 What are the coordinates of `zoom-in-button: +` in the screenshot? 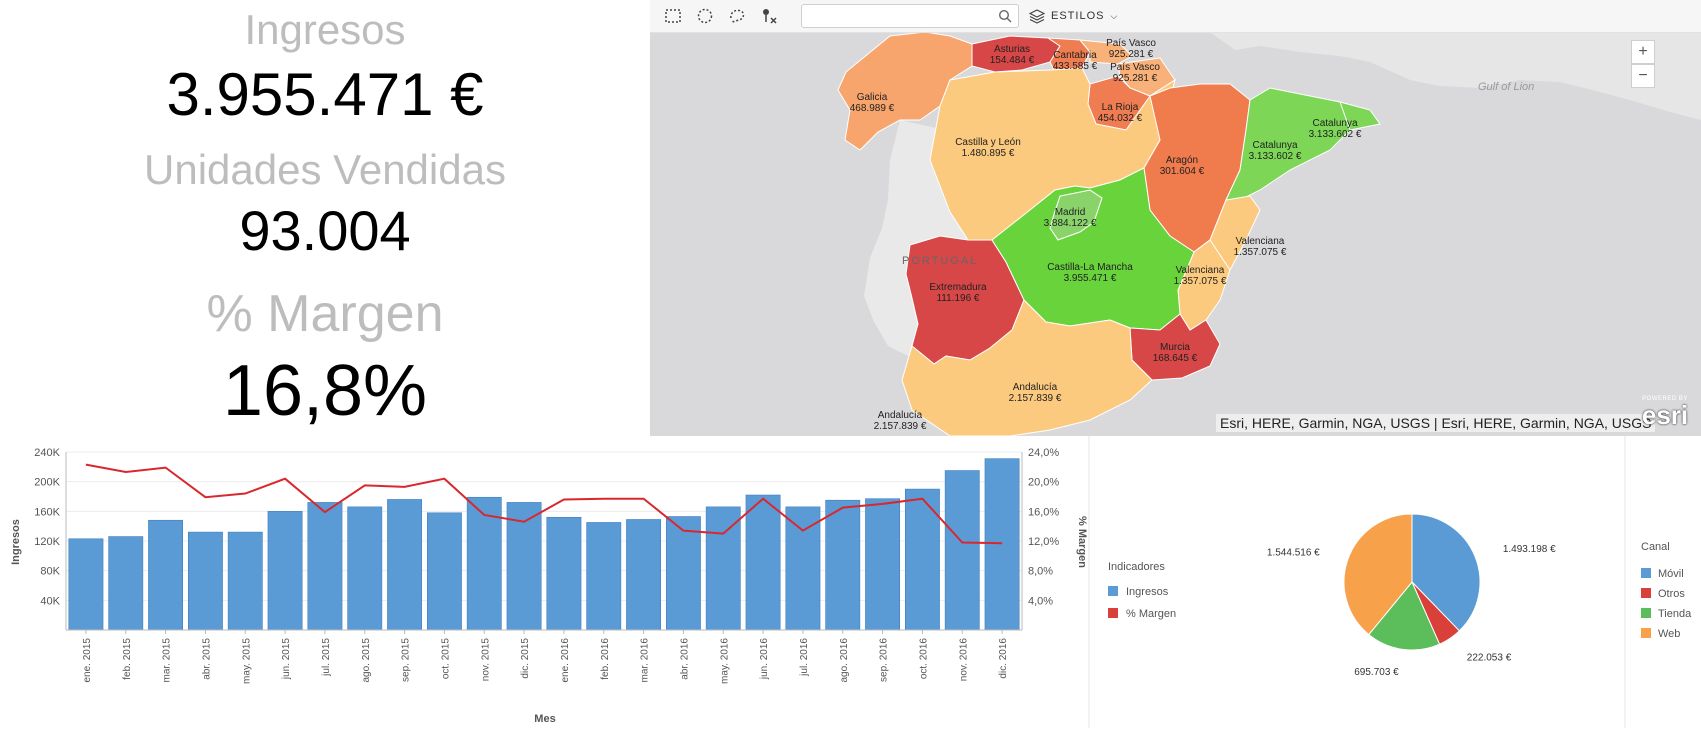 It's located at (1643, 52).